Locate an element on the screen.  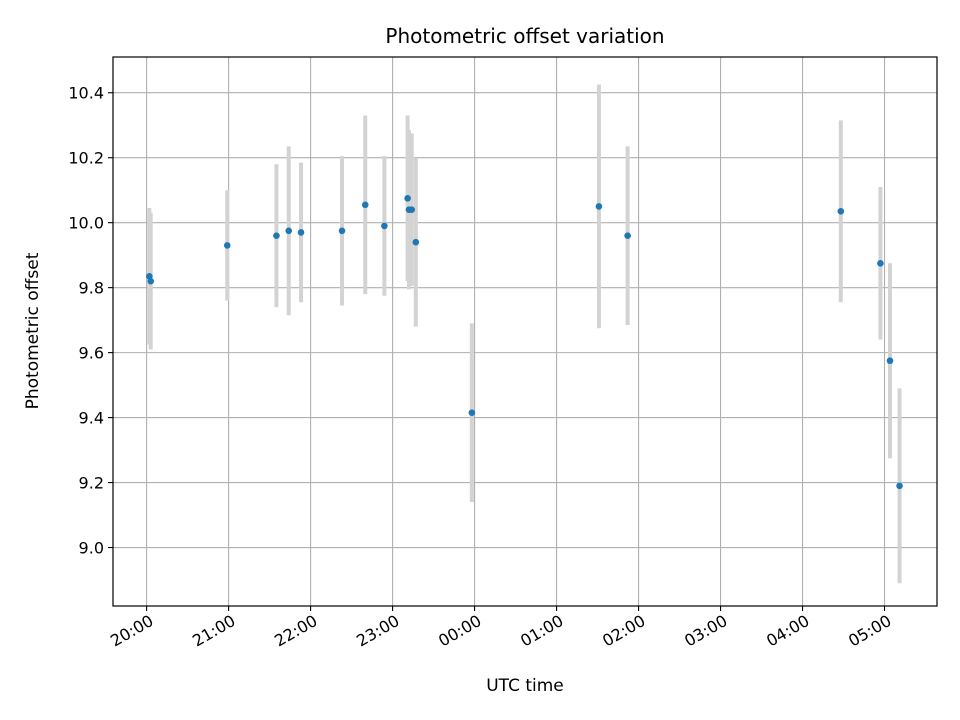
x-axis-label: UTC time is located at coordinates (525, 686).